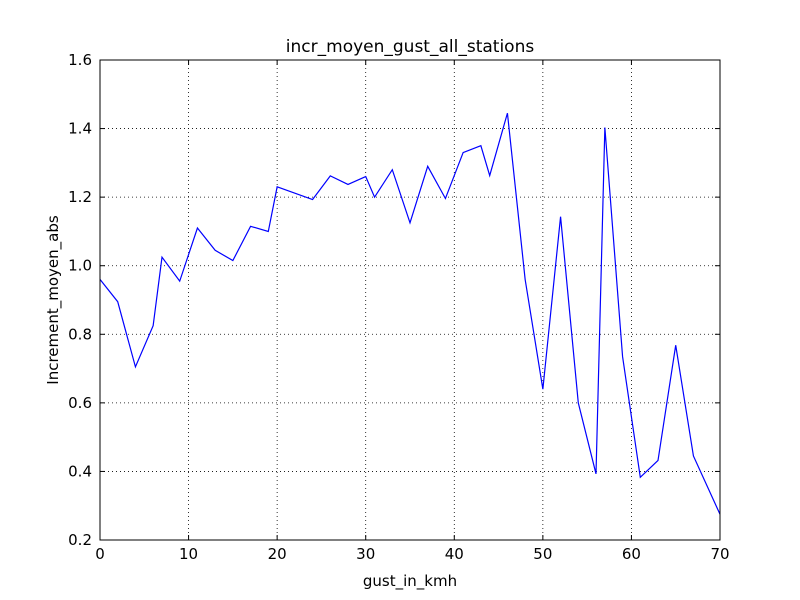  Describe the element at coordinates (80, 197) in the screenshot. I see `y-tick-label: 1.2` at that location.